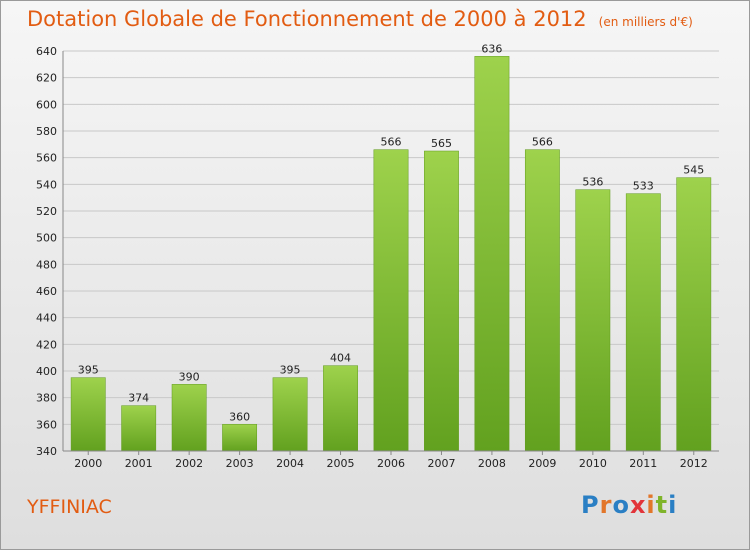  I want to click on y-tick-label: 440, so click(46, 318).